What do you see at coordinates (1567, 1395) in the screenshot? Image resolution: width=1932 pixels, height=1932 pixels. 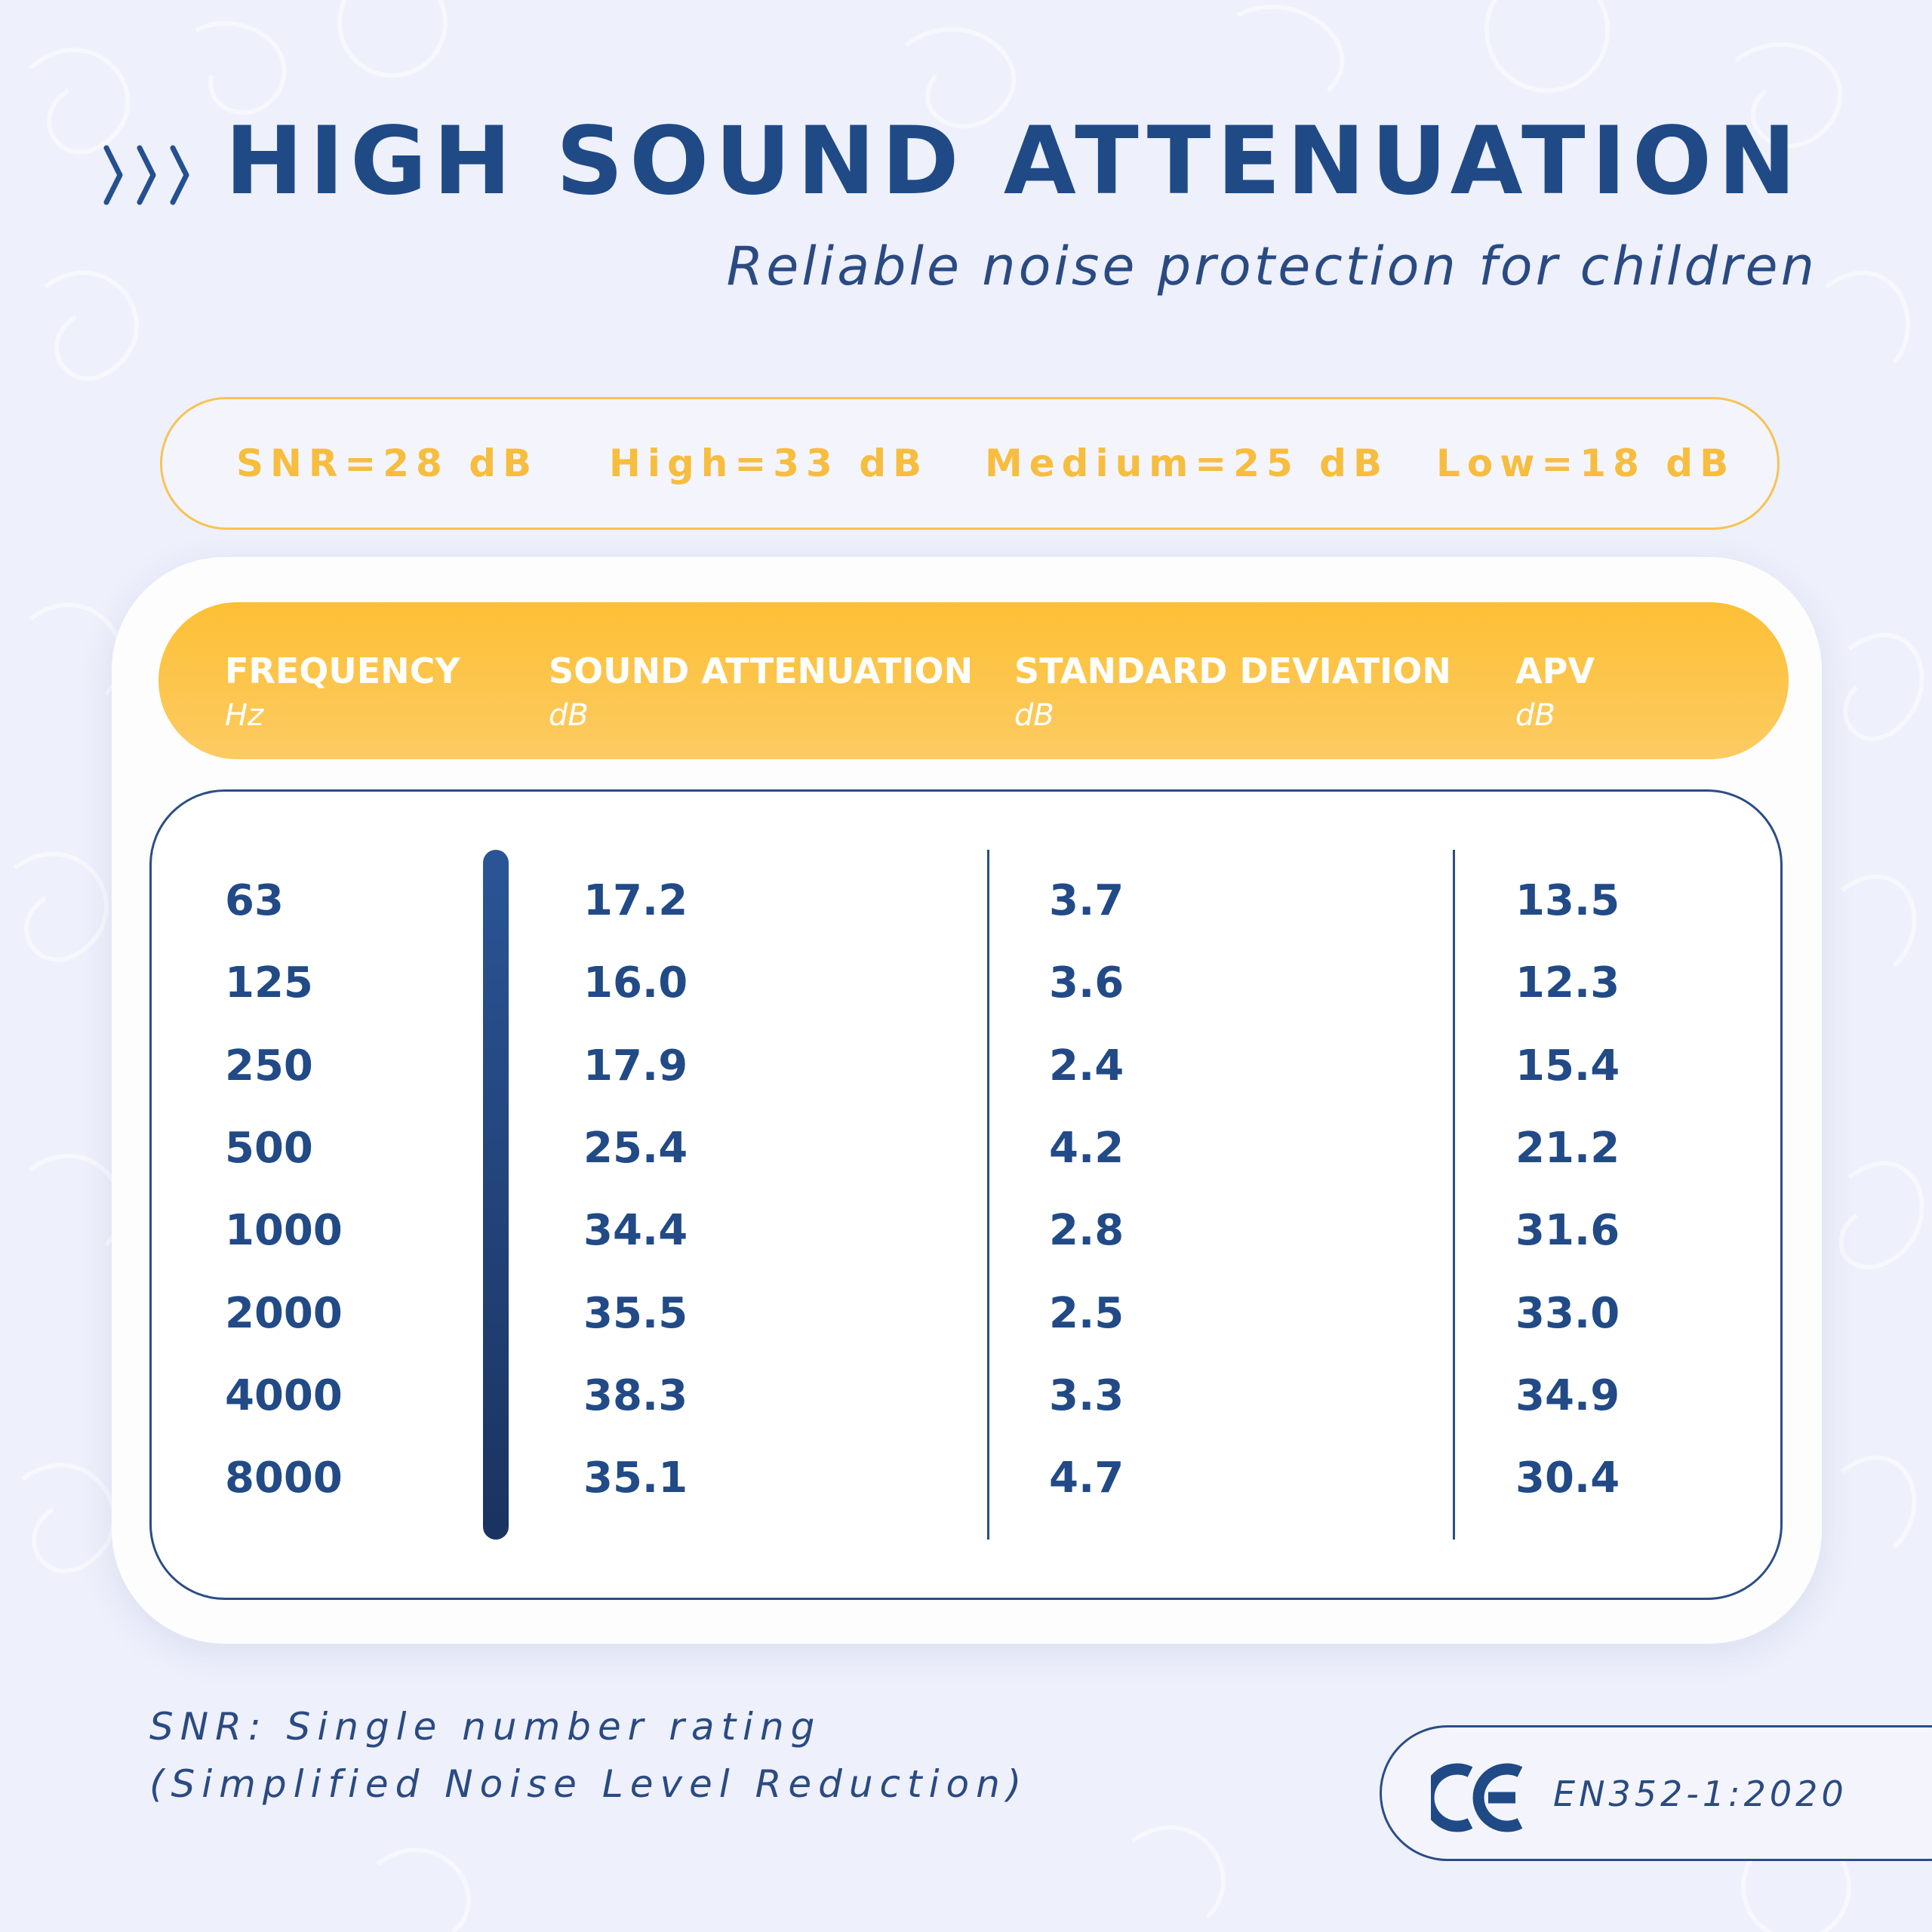 I see `cell-apv: 34.9` at bounding box center [1567, 1395].